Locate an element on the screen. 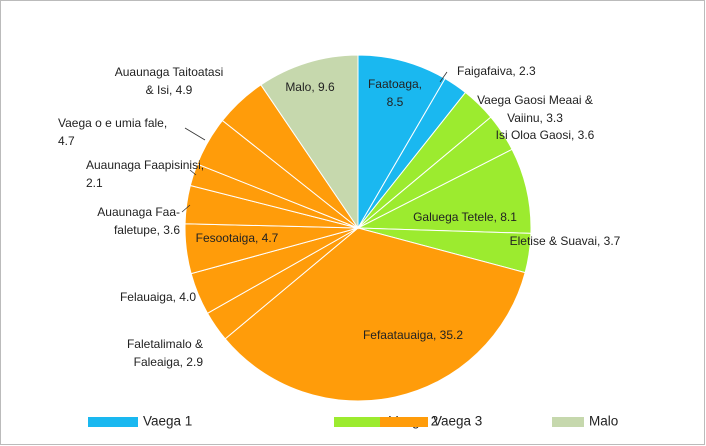 The width and height of the screenshot is (706, 446). data-label: Vaega o e umia fale, is located at coordinates (112, 123).